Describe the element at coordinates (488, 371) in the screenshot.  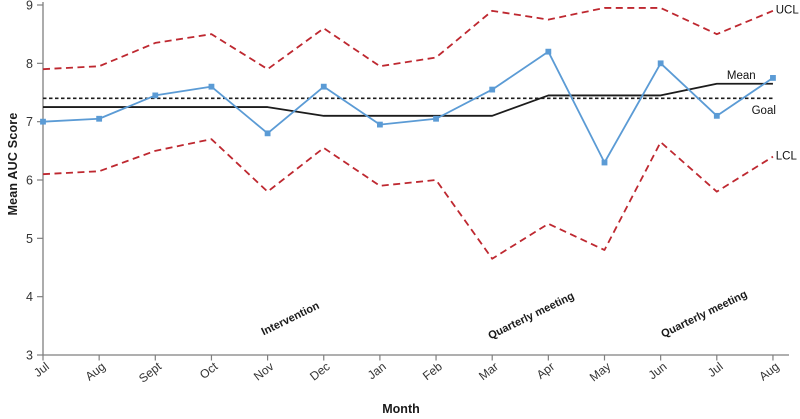
I see `x-tick-label: Mar` at that location.